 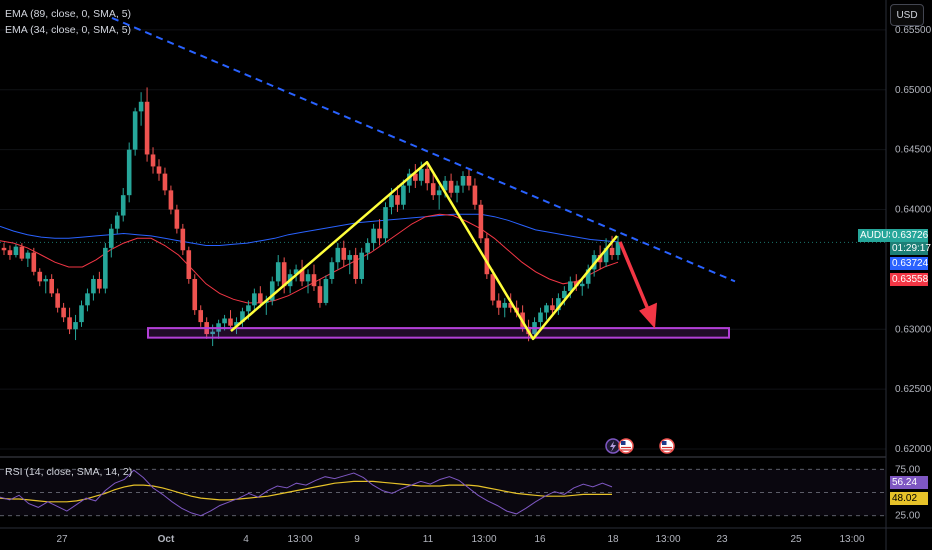 I want to click on rsi-pane: 75.00 25.00, so click(x=460, y=489).